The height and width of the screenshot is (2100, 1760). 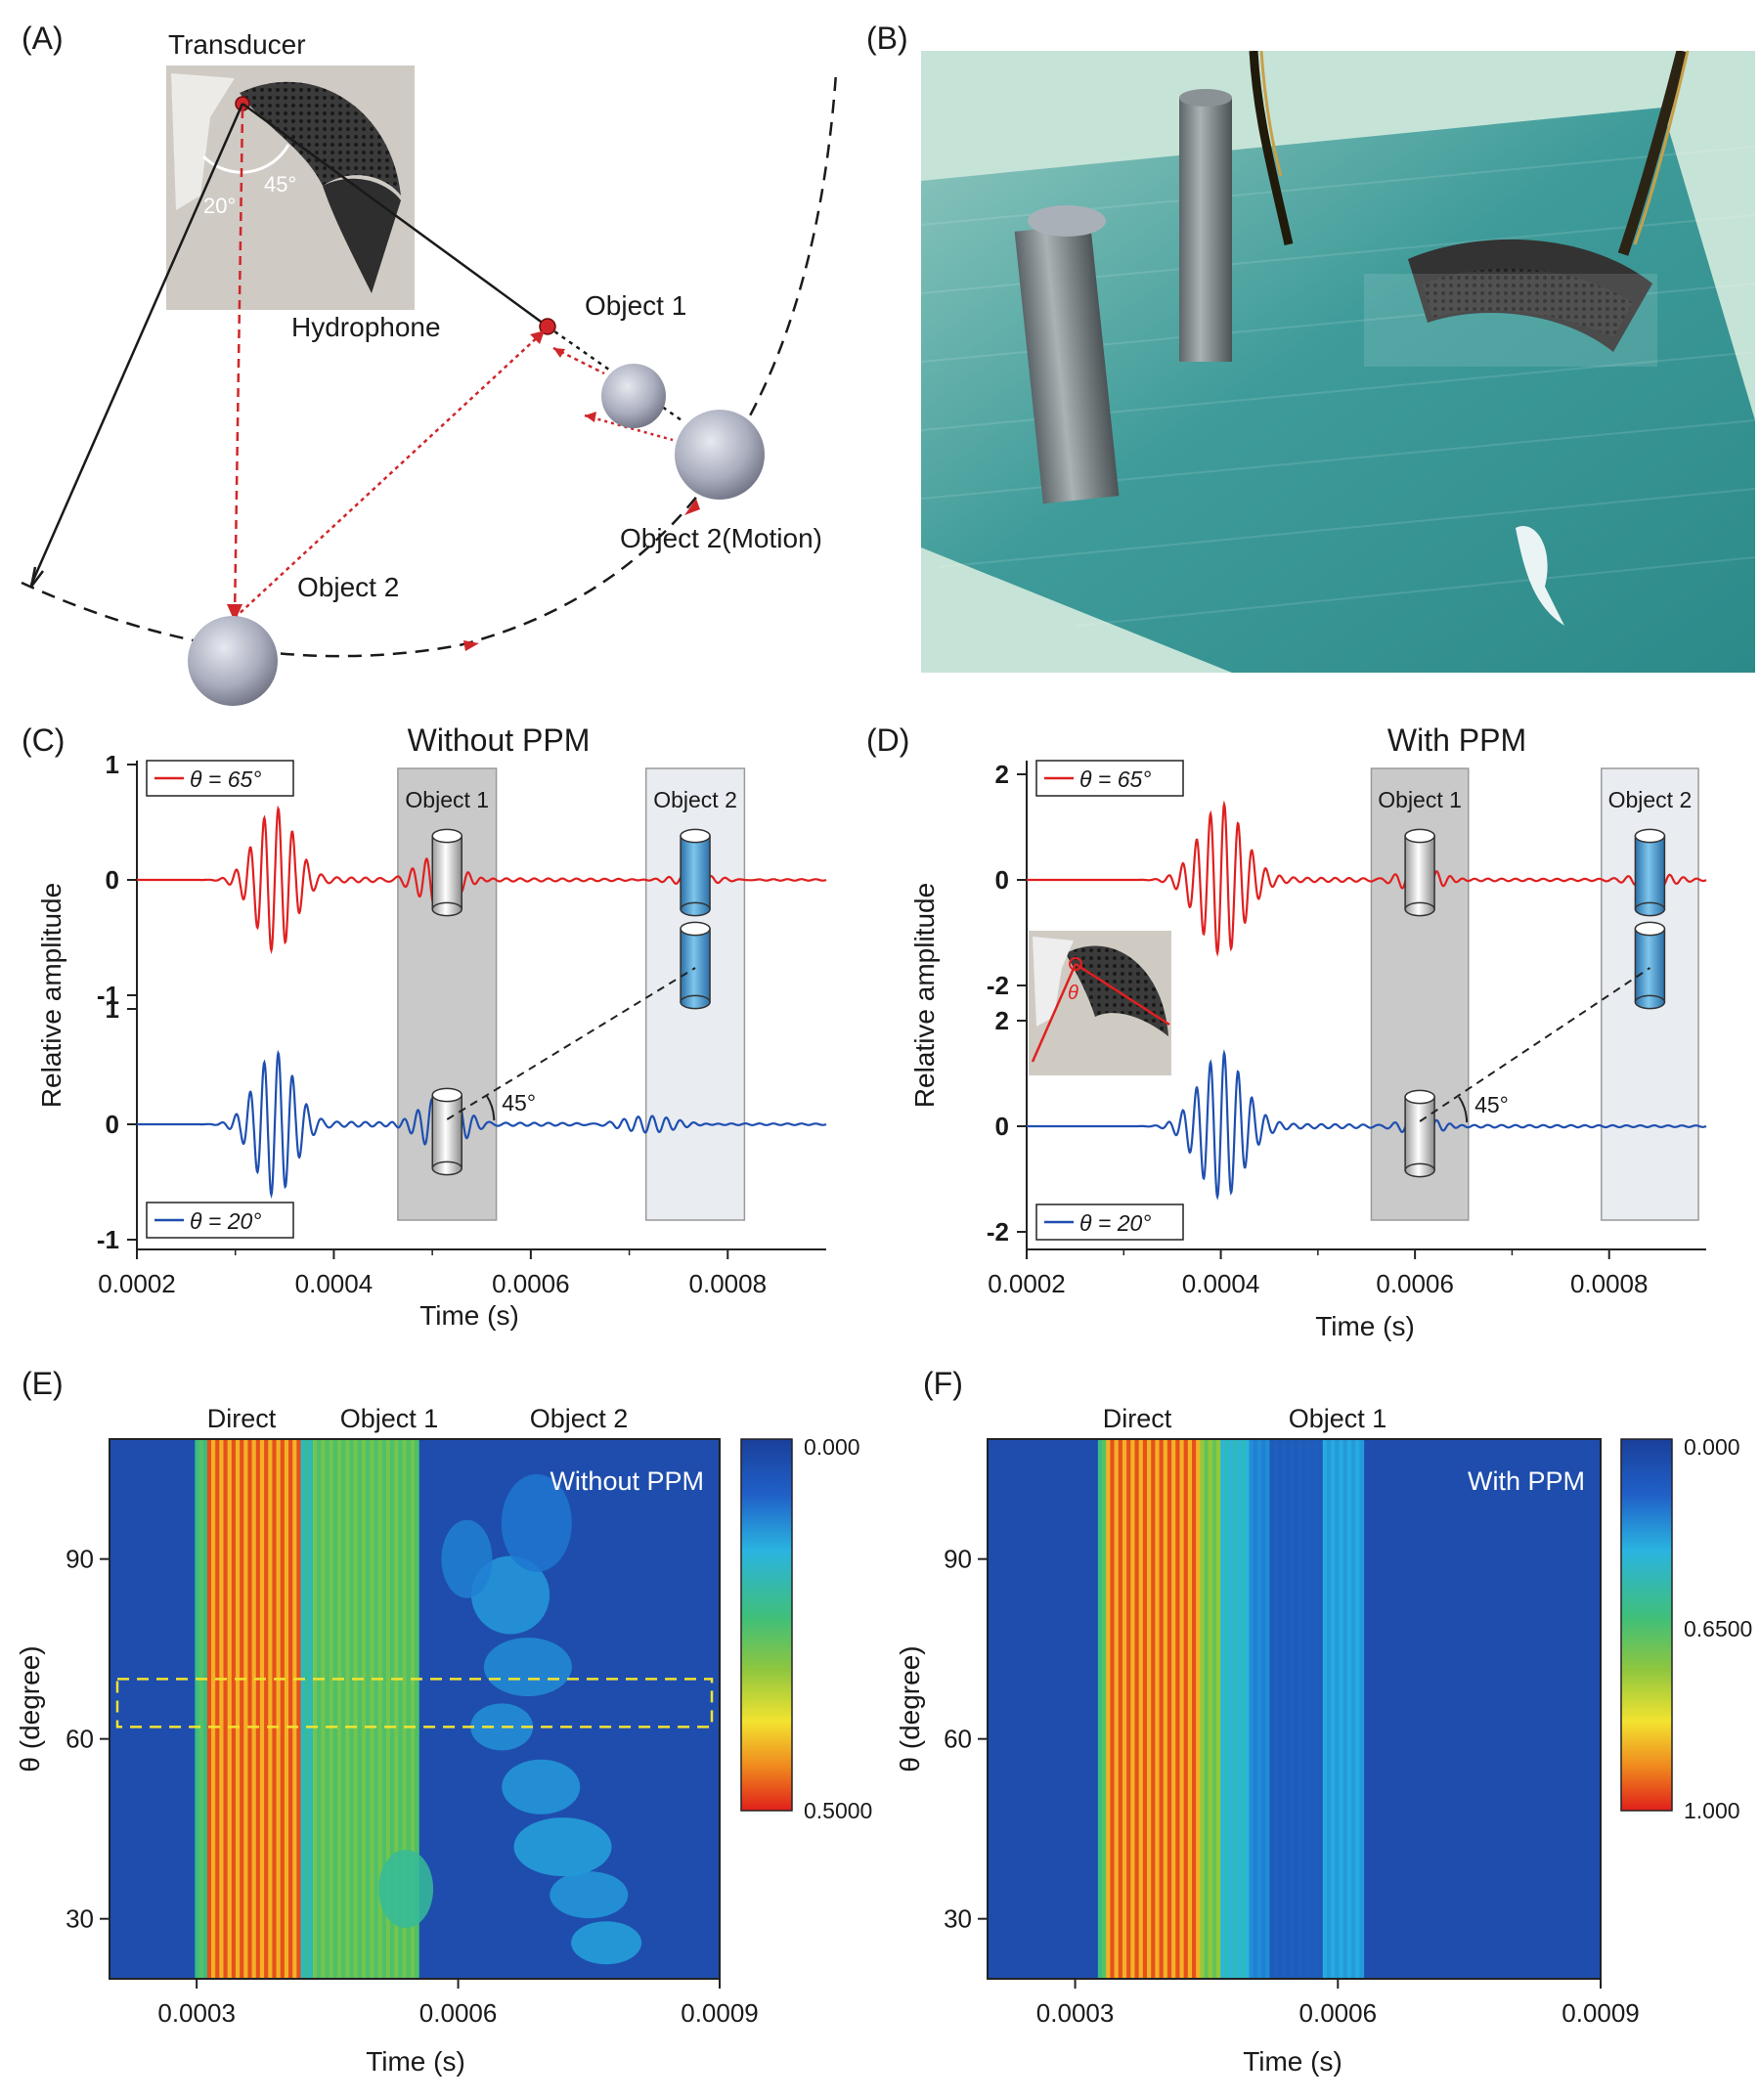 I want to click on chart-c-cyl-object2-mid, so click(x=695, y=965).